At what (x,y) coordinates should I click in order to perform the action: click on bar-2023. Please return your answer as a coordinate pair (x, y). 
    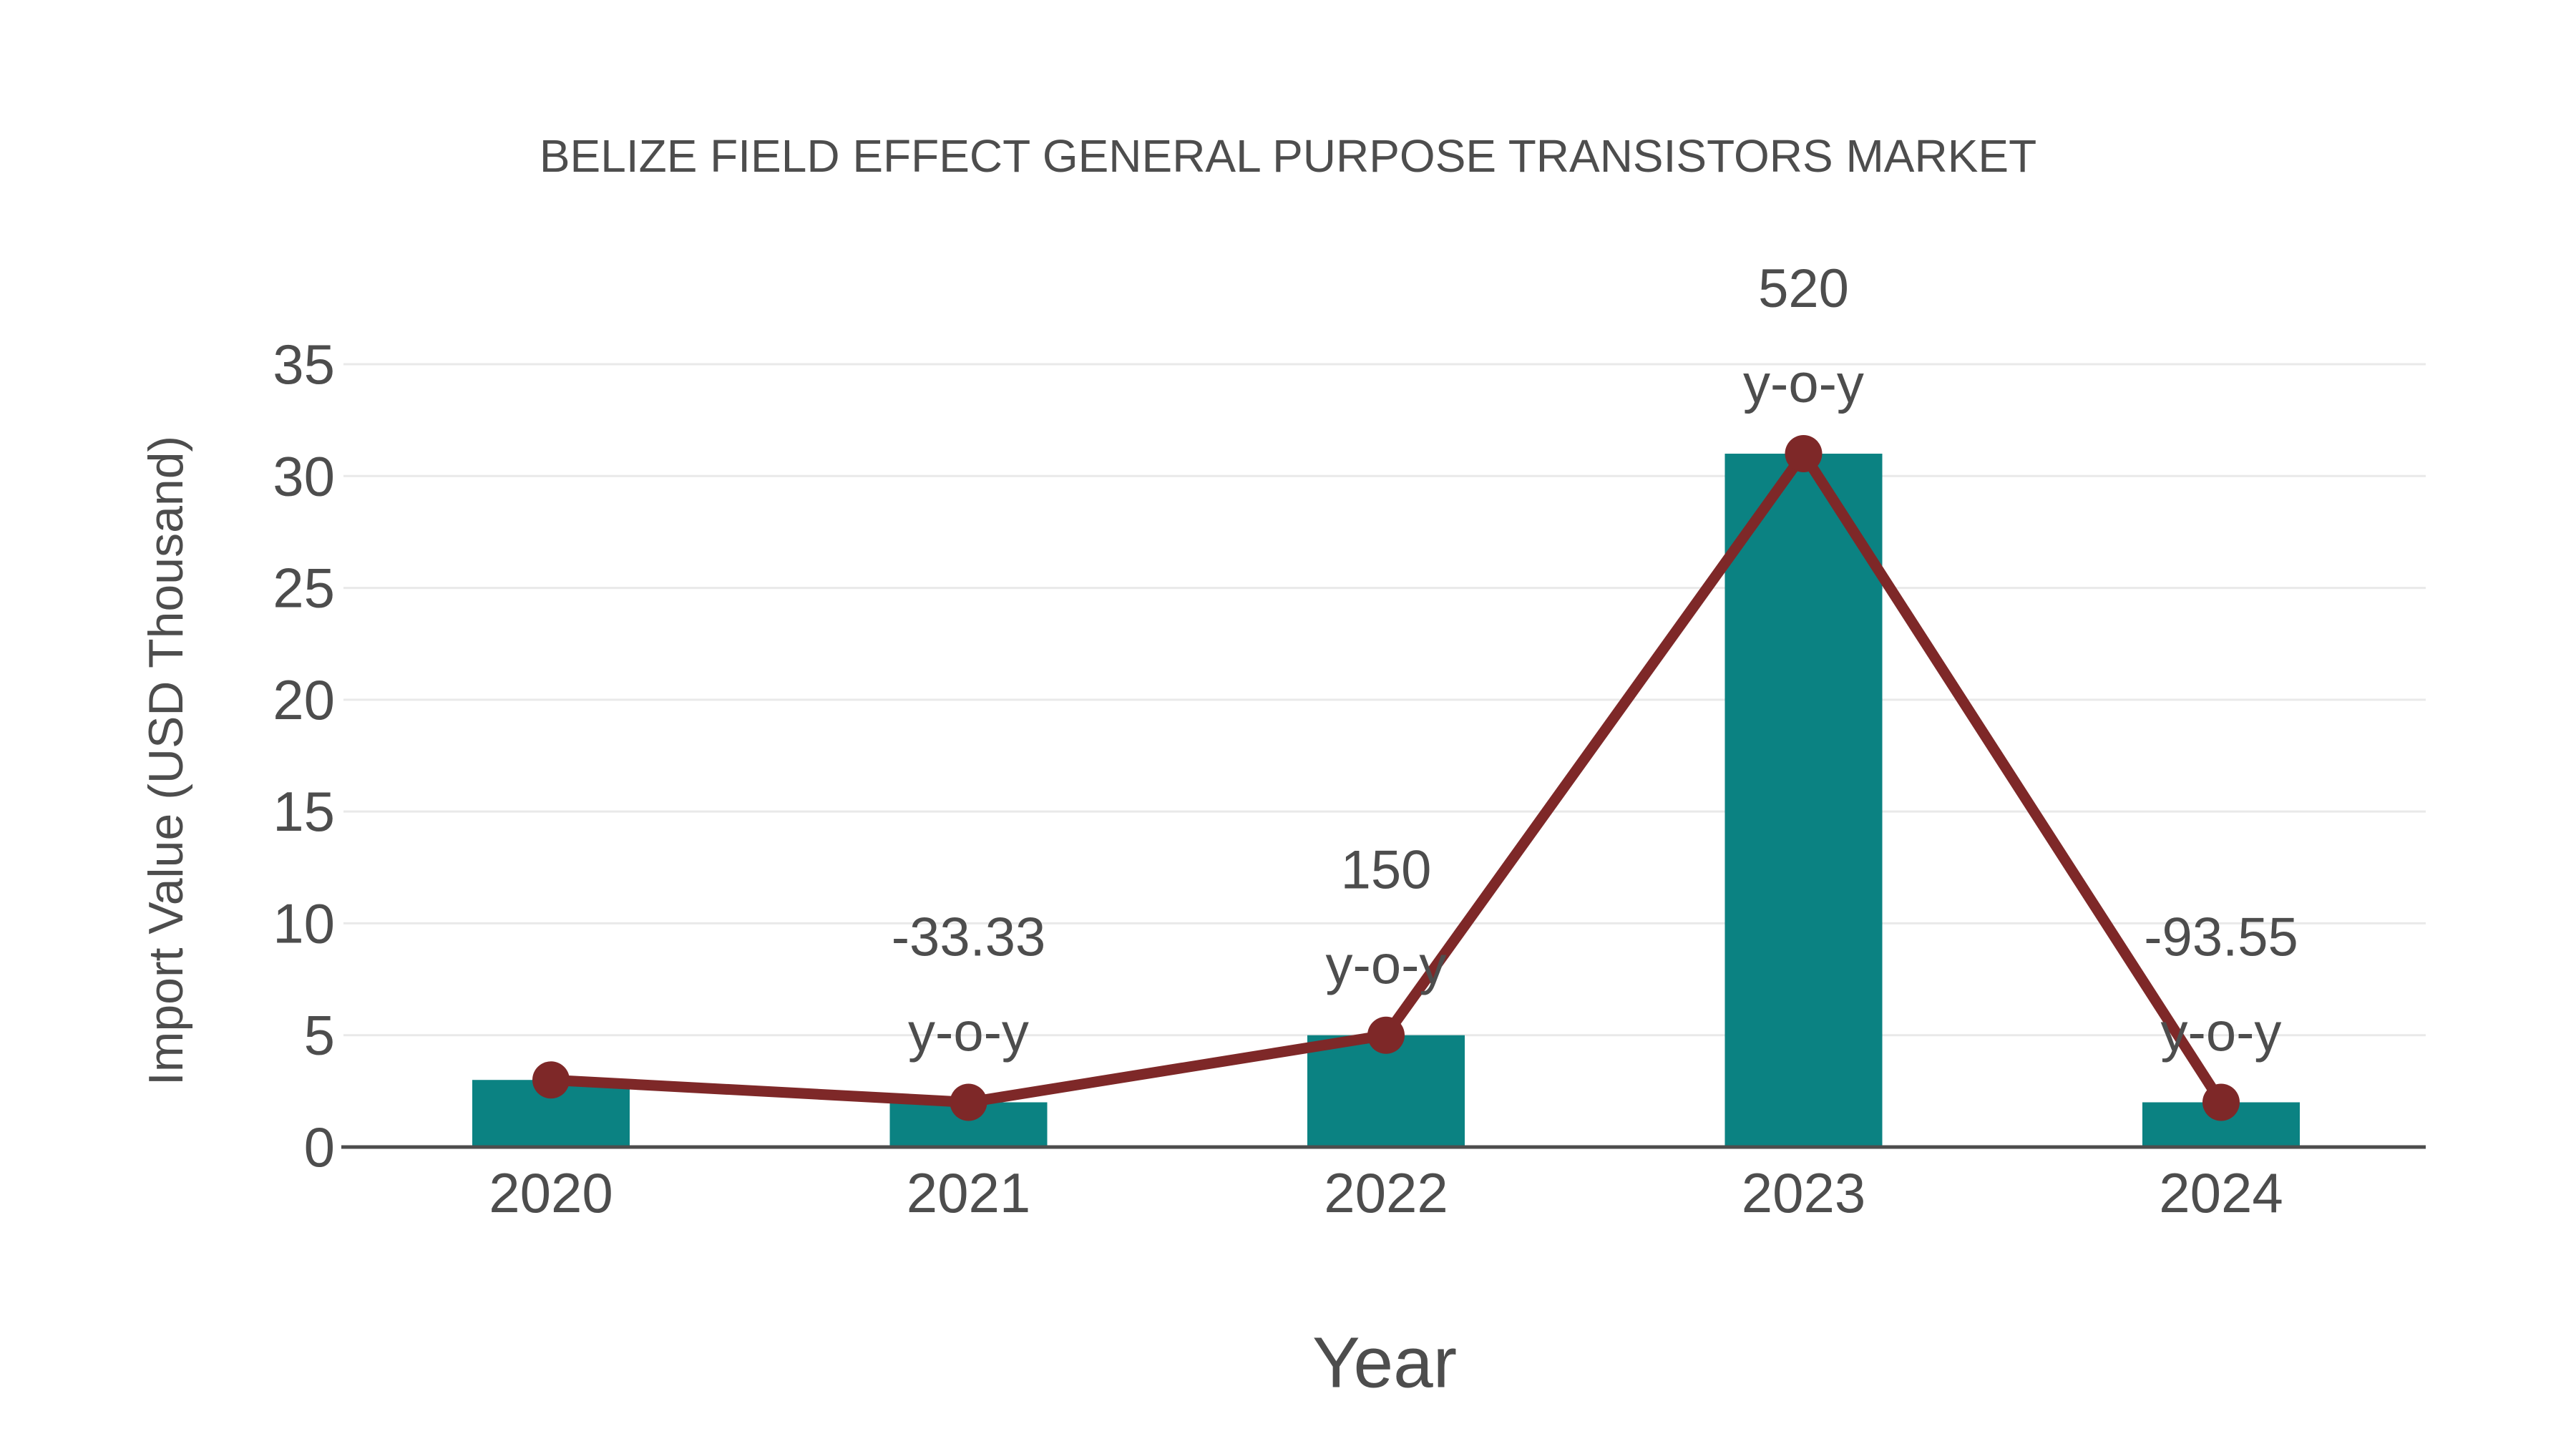
    Looking at the image, I should click on (1803, 800).